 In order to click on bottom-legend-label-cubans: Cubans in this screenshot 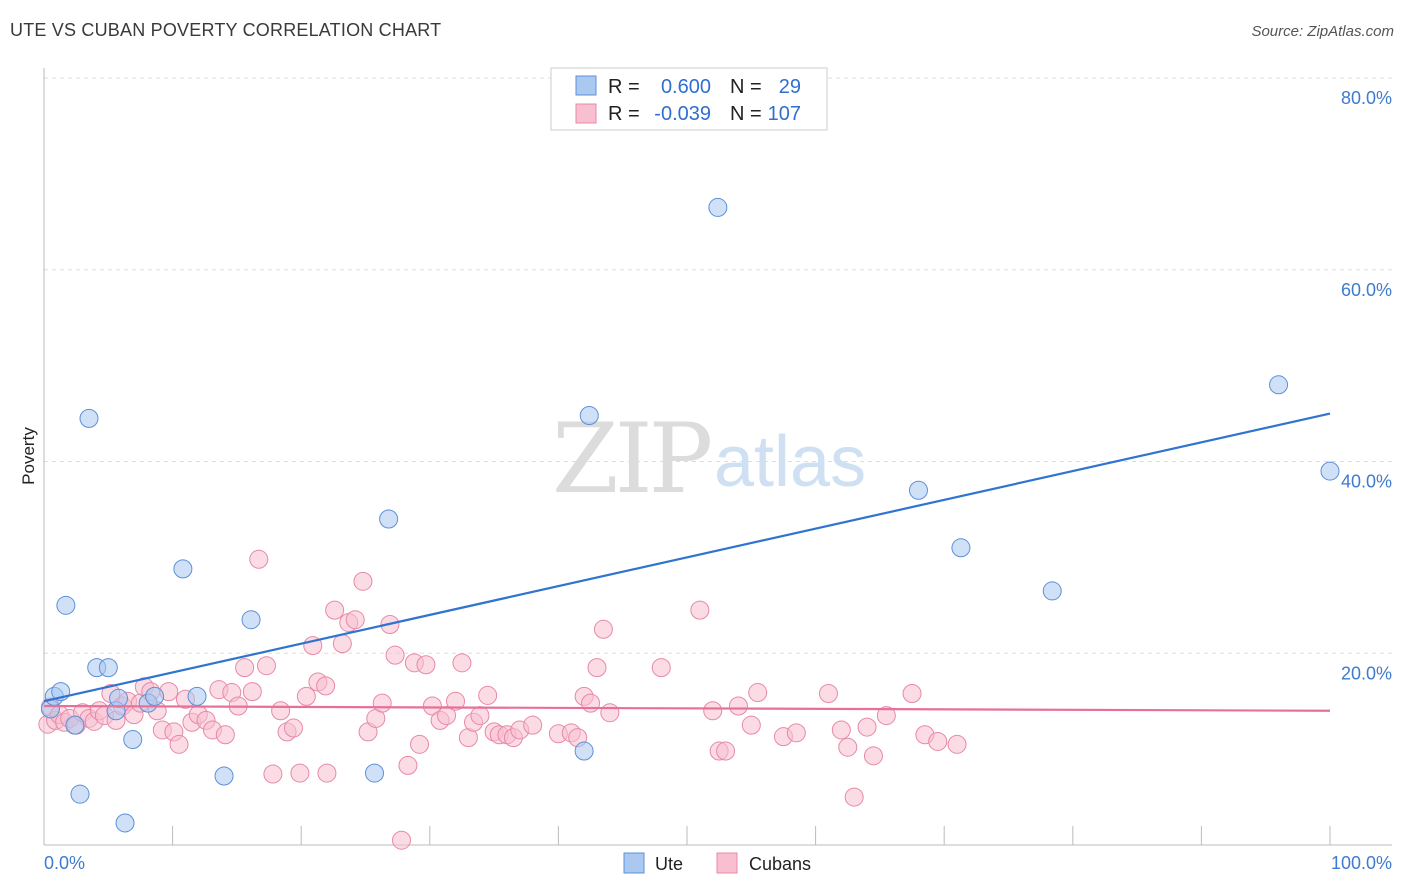, I will do `click(780, 864)`.